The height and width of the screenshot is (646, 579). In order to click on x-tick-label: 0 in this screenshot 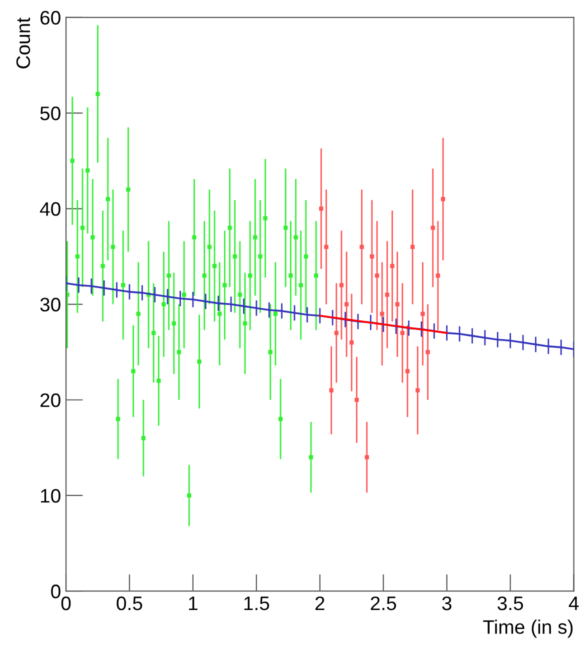, I will do `click(66, 603)`.